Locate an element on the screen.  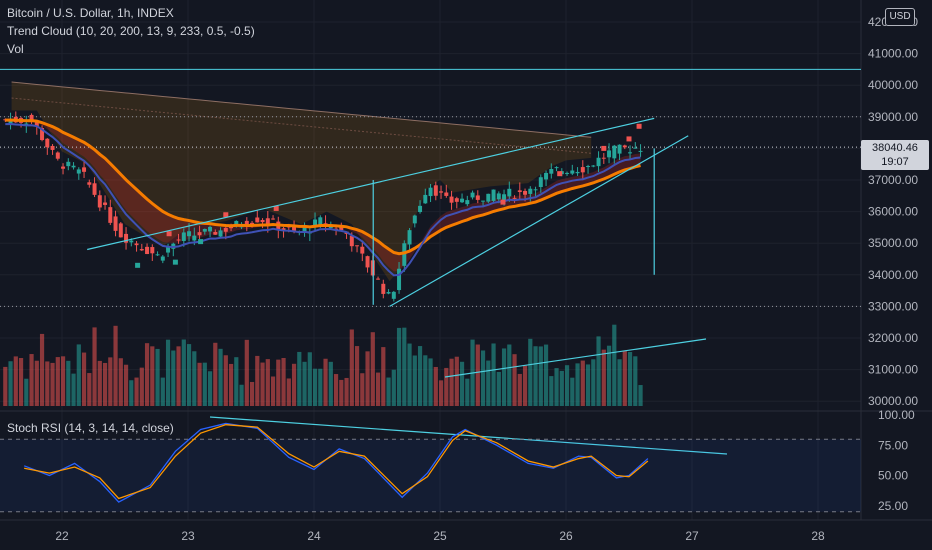
slow-ma-line is located at coordinates (301, 109).